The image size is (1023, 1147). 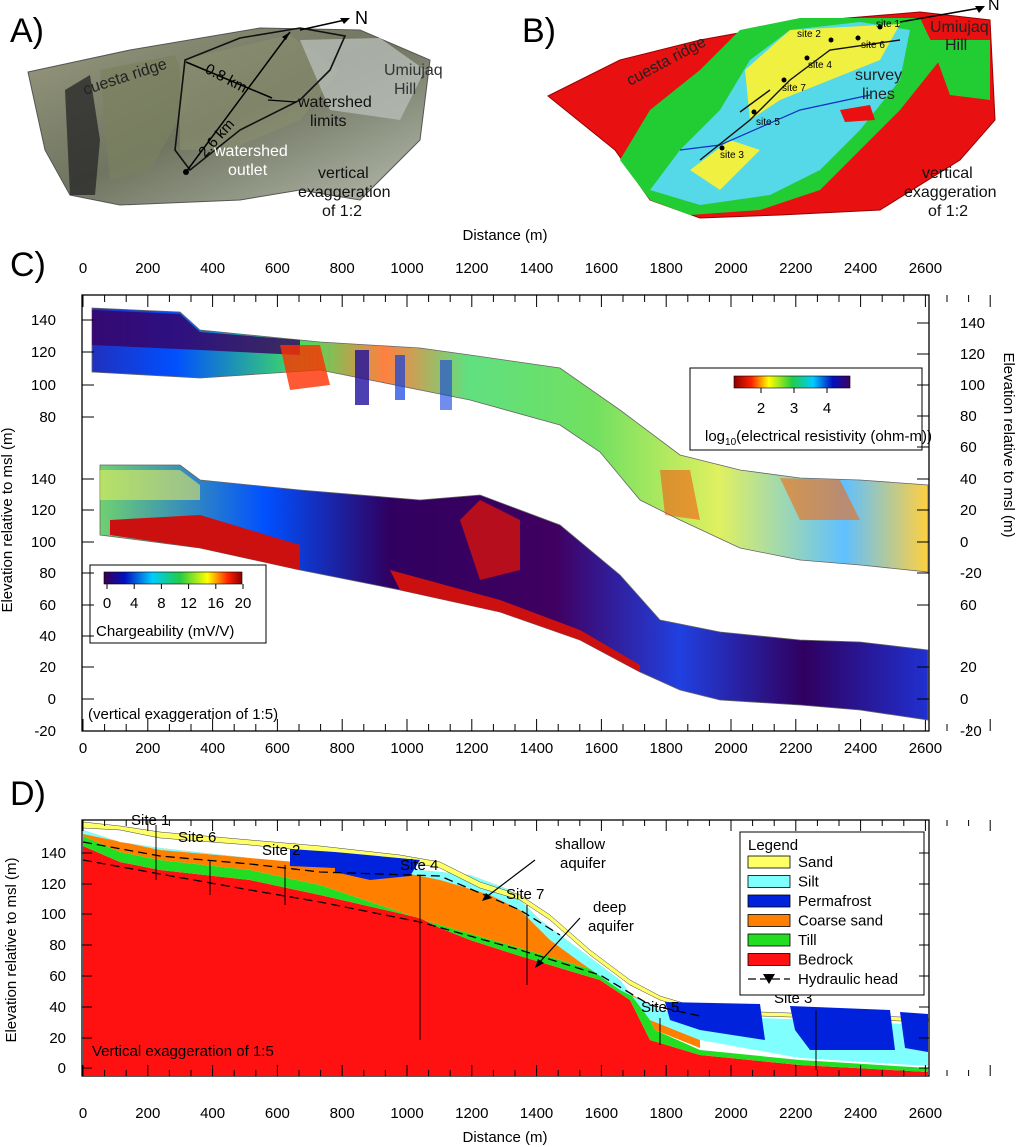 I want to click on c-left-ytick: 0, so click(x=52, y=699).